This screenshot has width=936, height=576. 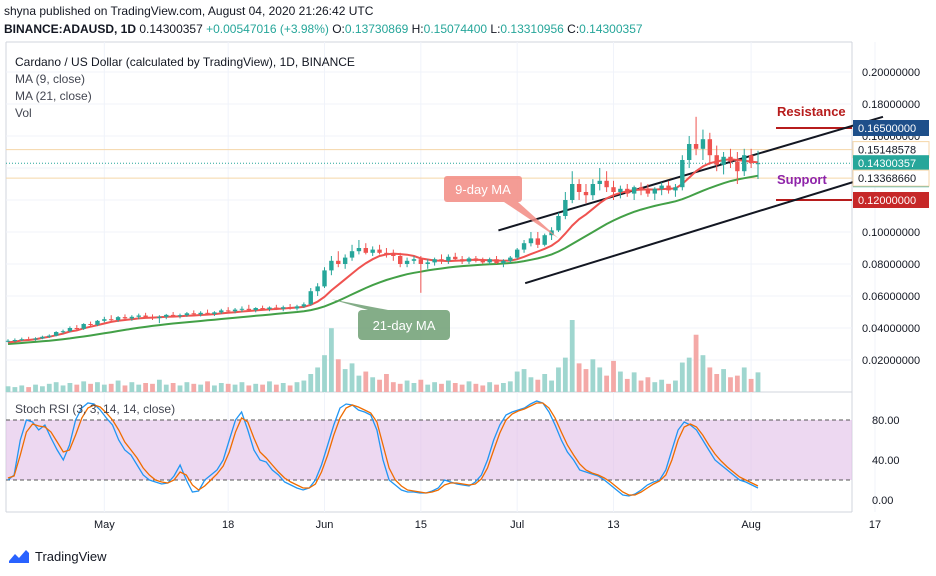 I want to click on brand-name: TradingView, so click(x=71, y=556).